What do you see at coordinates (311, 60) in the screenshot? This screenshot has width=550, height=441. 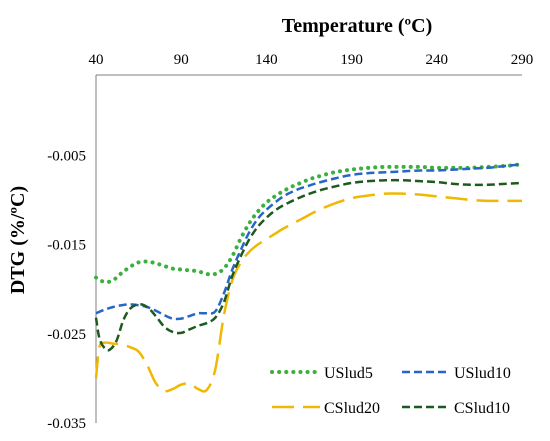 I see `x-tick-labels: 40 90 140 190 240 290` at bounding box center [311, 60].